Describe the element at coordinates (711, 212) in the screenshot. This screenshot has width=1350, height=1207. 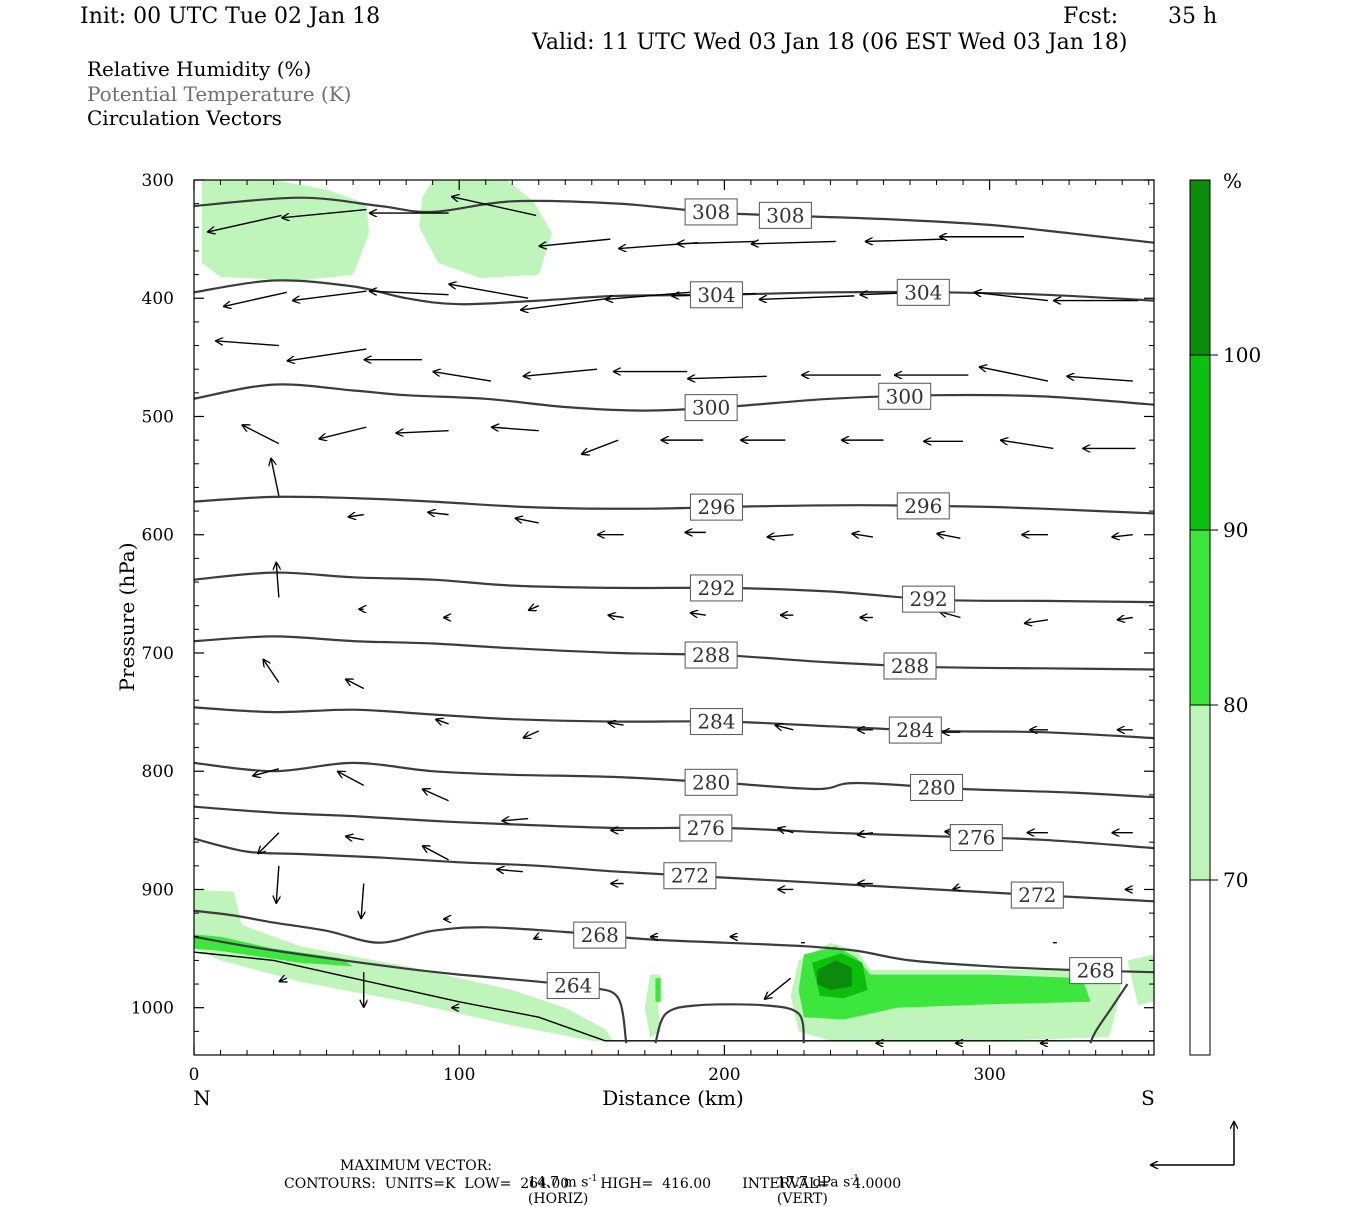
I see `contour-label-308: 308` at that location.